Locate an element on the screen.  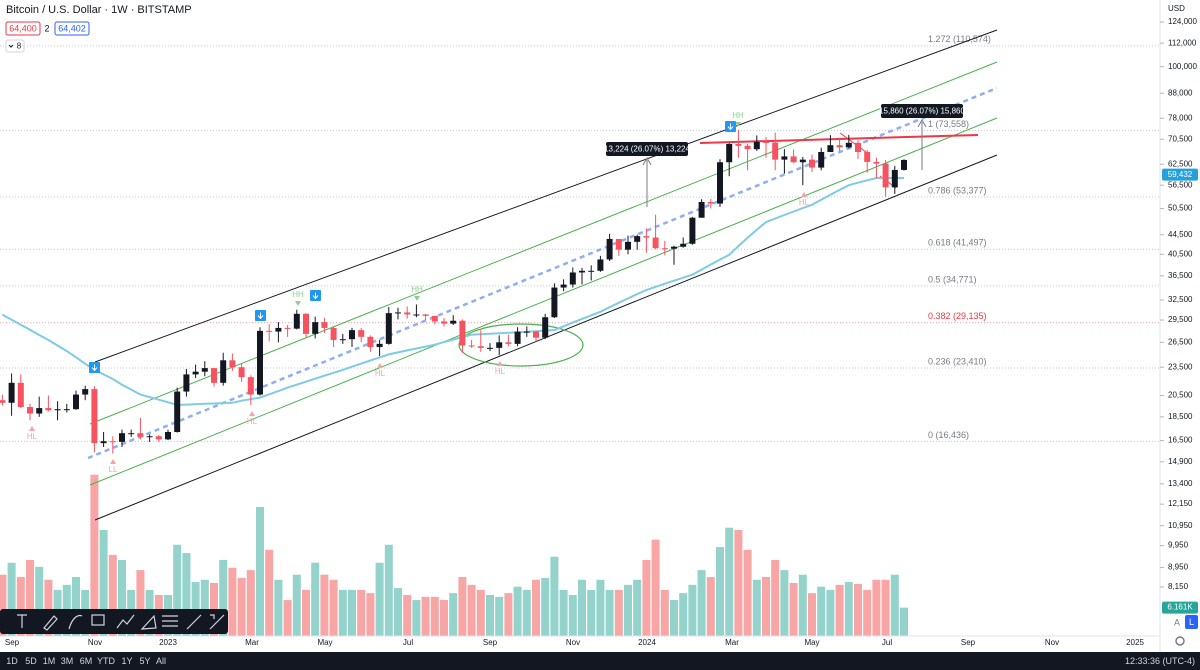
x-tick-label: 2023 is located at coordinates (168, 642).